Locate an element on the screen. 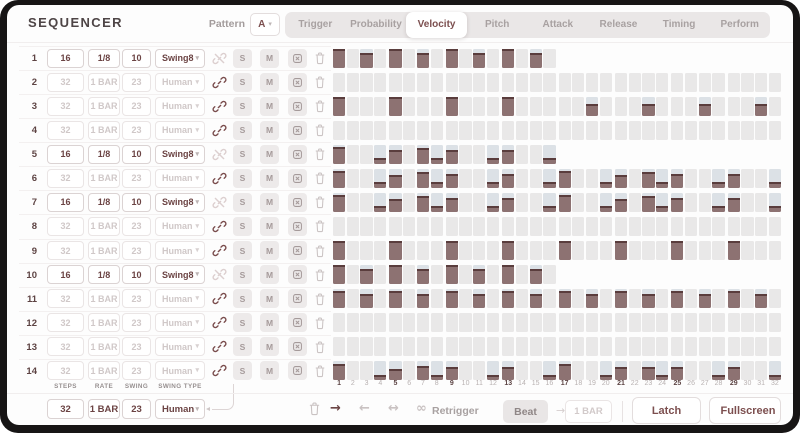  play-backward-button: ← is located at coordinates (364, 408).